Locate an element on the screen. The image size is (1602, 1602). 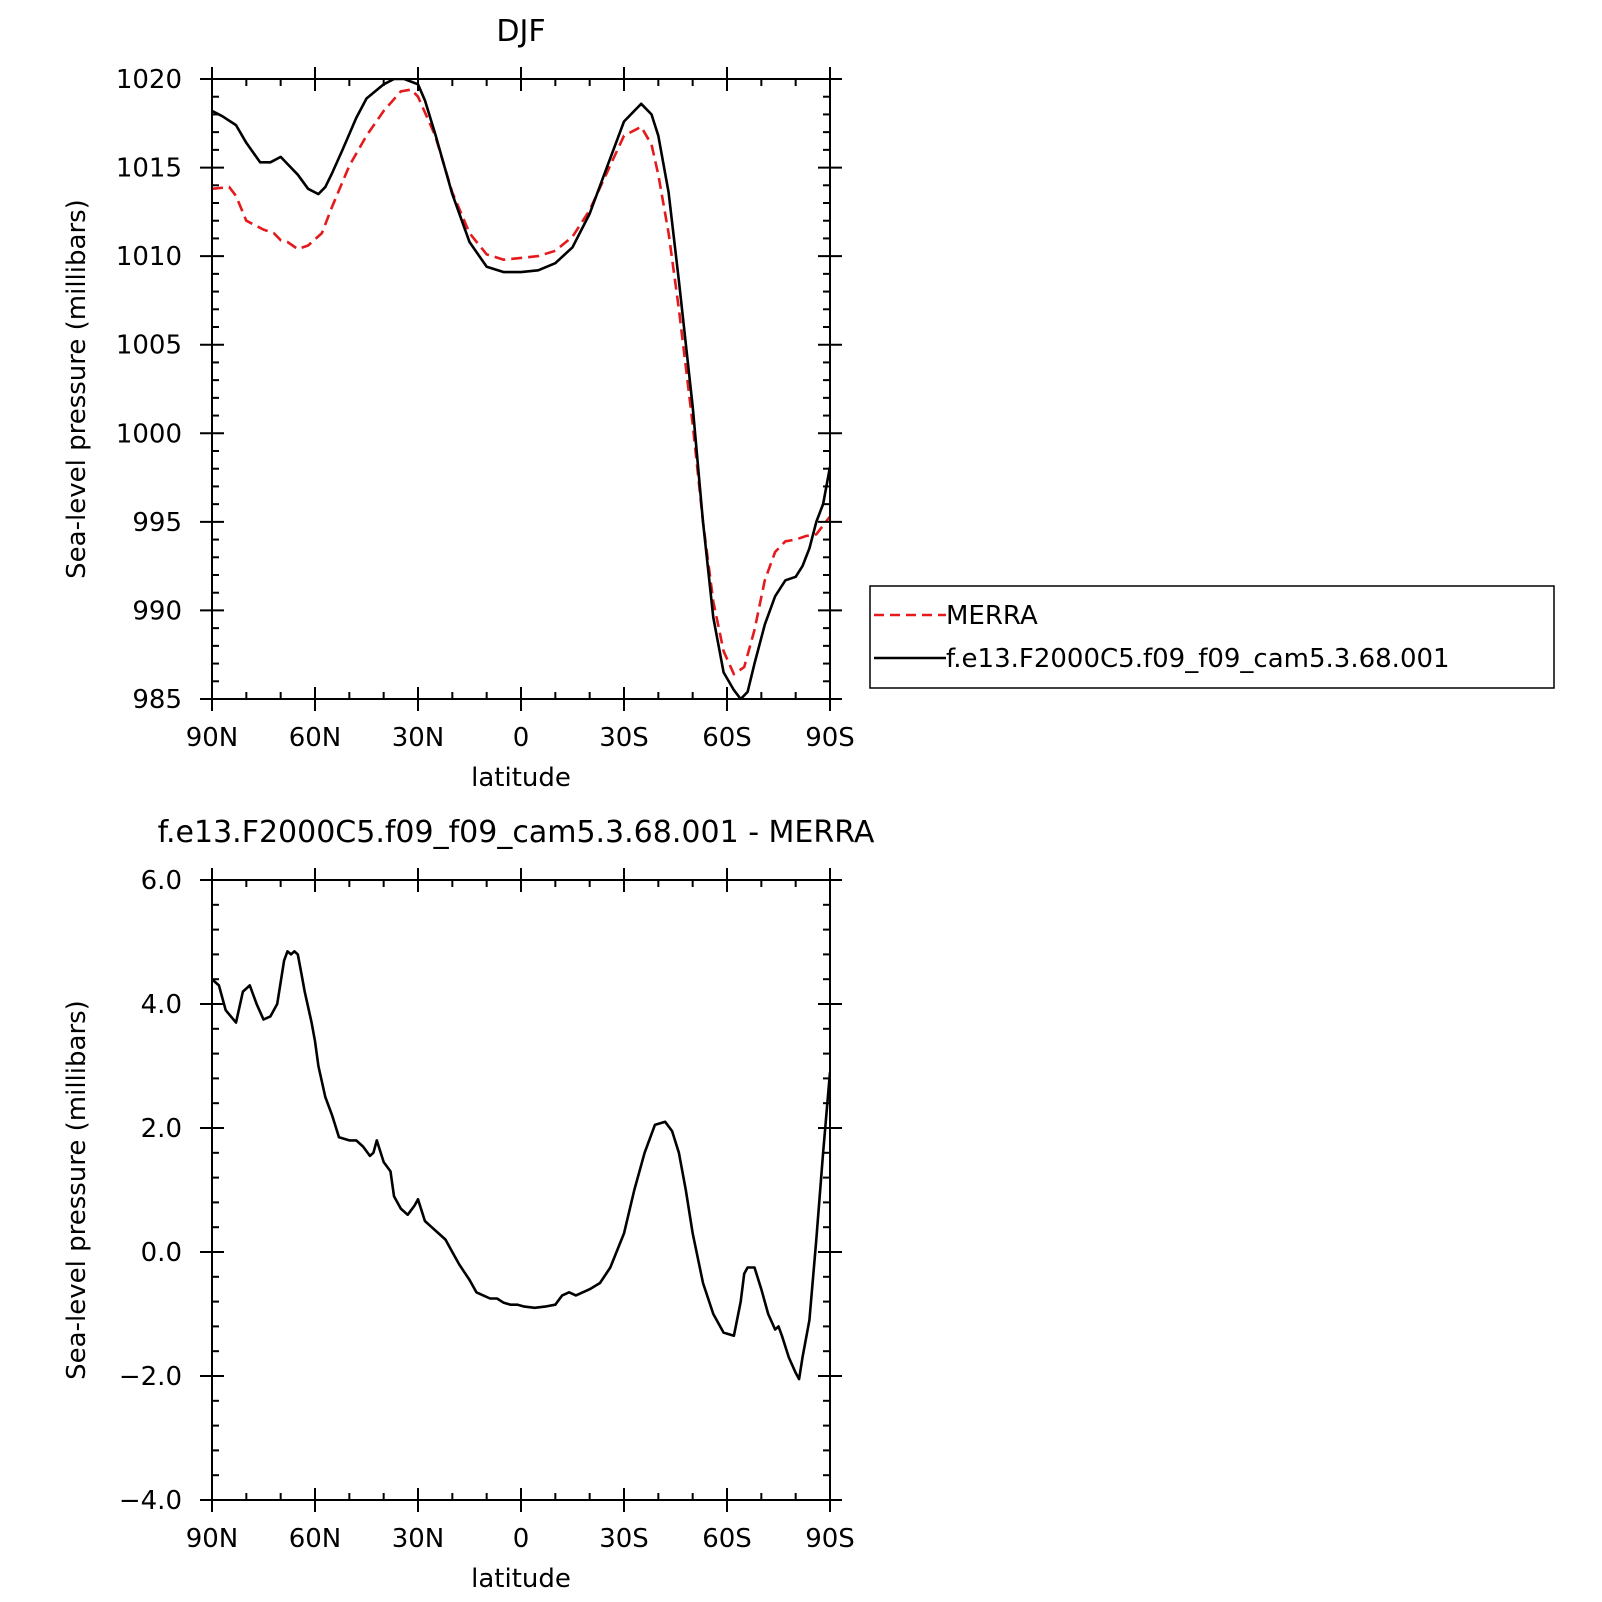
bottom-y-tick-label: 4.0 is located at coordinates (161, 1005).